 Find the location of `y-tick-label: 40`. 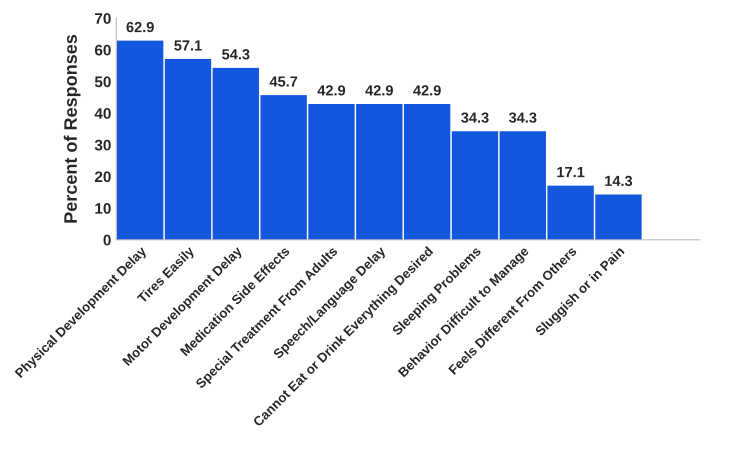

y-tick-label: 40 is located at coordinates (102, 113).